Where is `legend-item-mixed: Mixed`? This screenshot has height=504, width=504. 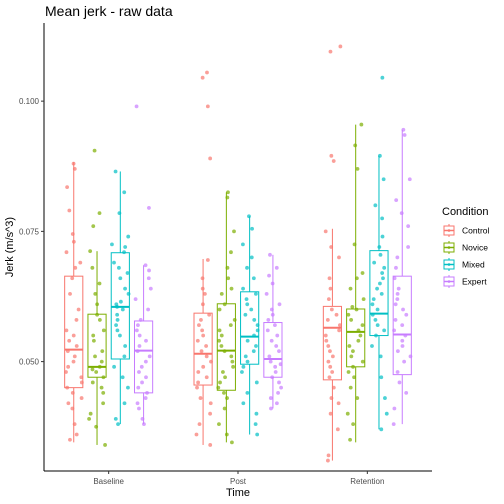
legend-item-mixed: Mixed is located at coordinates (464, 264).